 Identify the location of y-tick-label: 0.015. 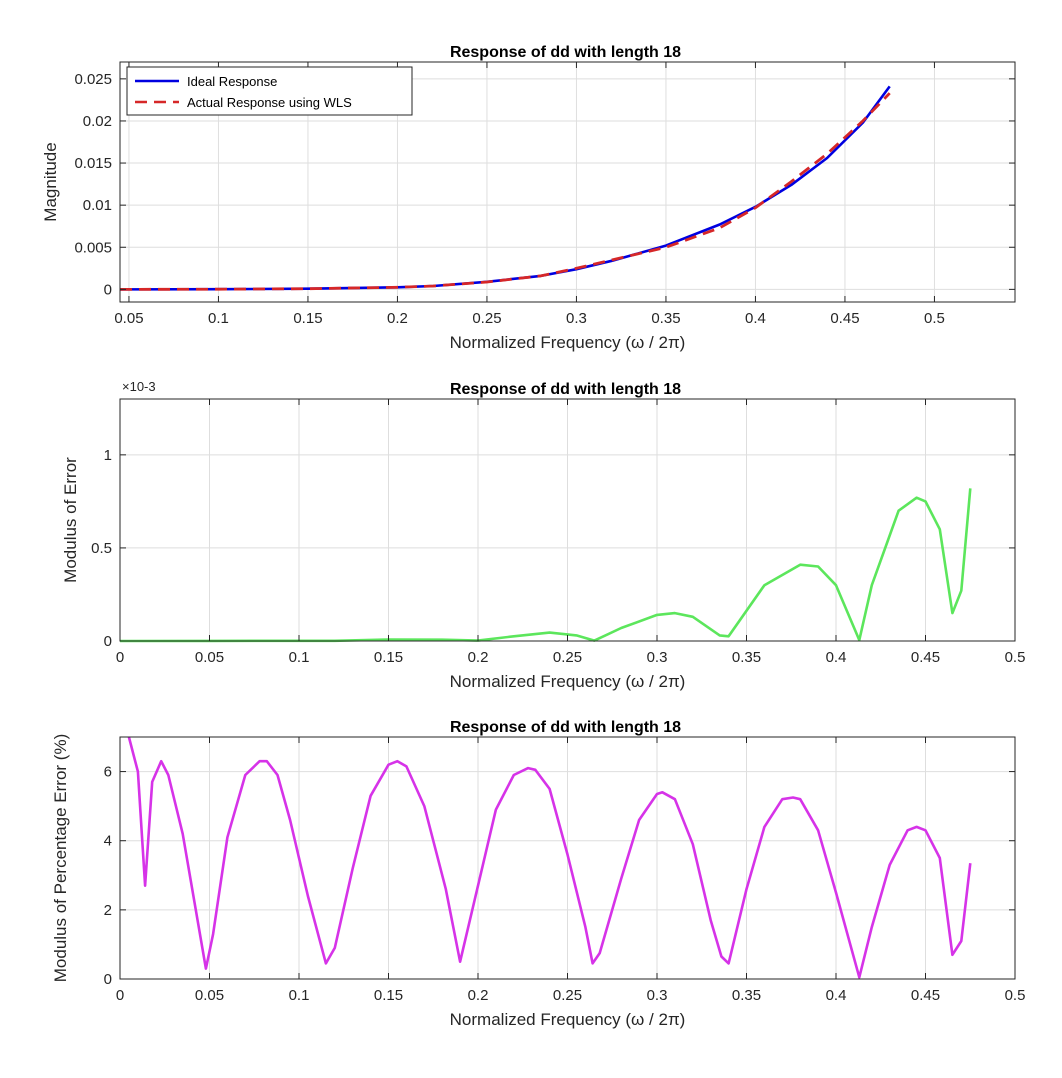
(93, 163).